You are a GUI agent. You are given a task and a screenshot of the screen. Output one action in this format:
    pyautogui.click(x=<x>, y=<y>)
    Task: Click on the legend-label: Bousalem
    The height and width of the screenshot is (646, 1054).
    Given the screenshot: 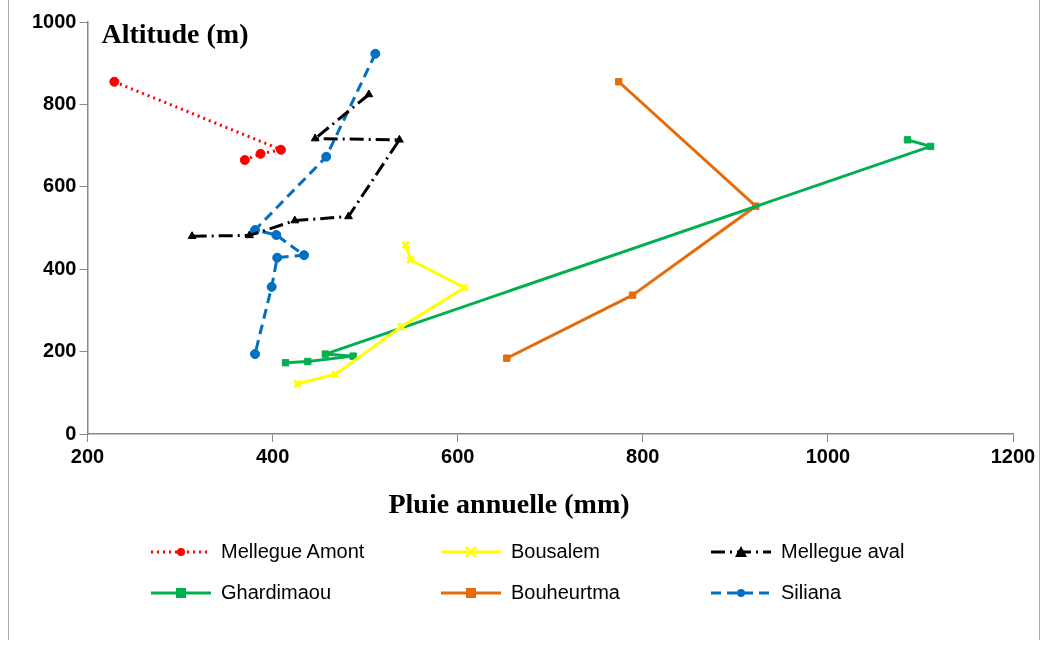 What is the action you would take?
    pyautogui.click(x=555, y=551)
    